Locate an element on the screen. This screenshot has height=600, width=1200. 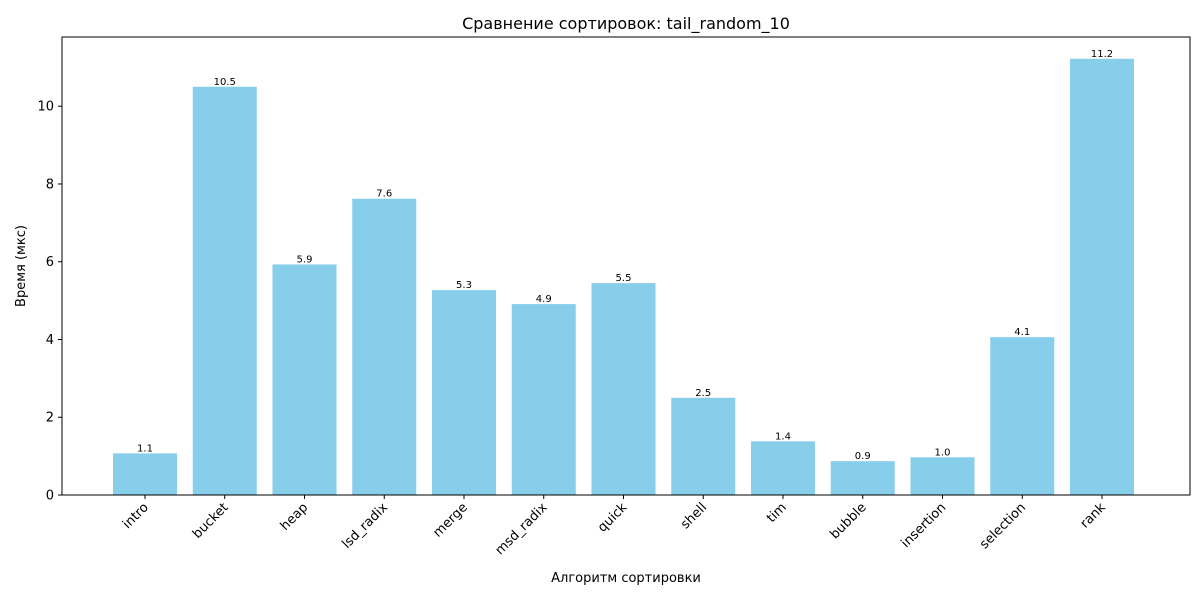
x-tick-label: lsd_radix is located at coordinates (365, 526).